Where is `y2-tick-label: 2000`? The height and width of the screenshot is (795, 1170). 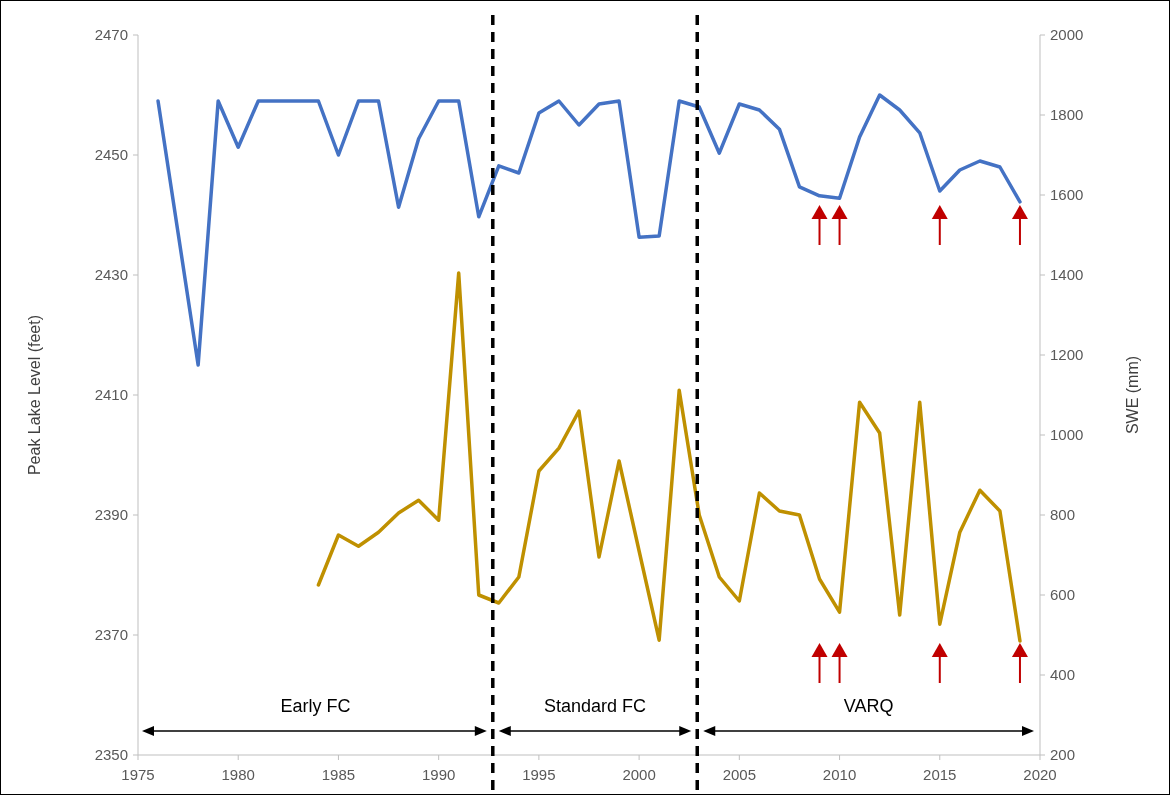
y2-tick-label: 2000 is located at coordinates (1067, 34).